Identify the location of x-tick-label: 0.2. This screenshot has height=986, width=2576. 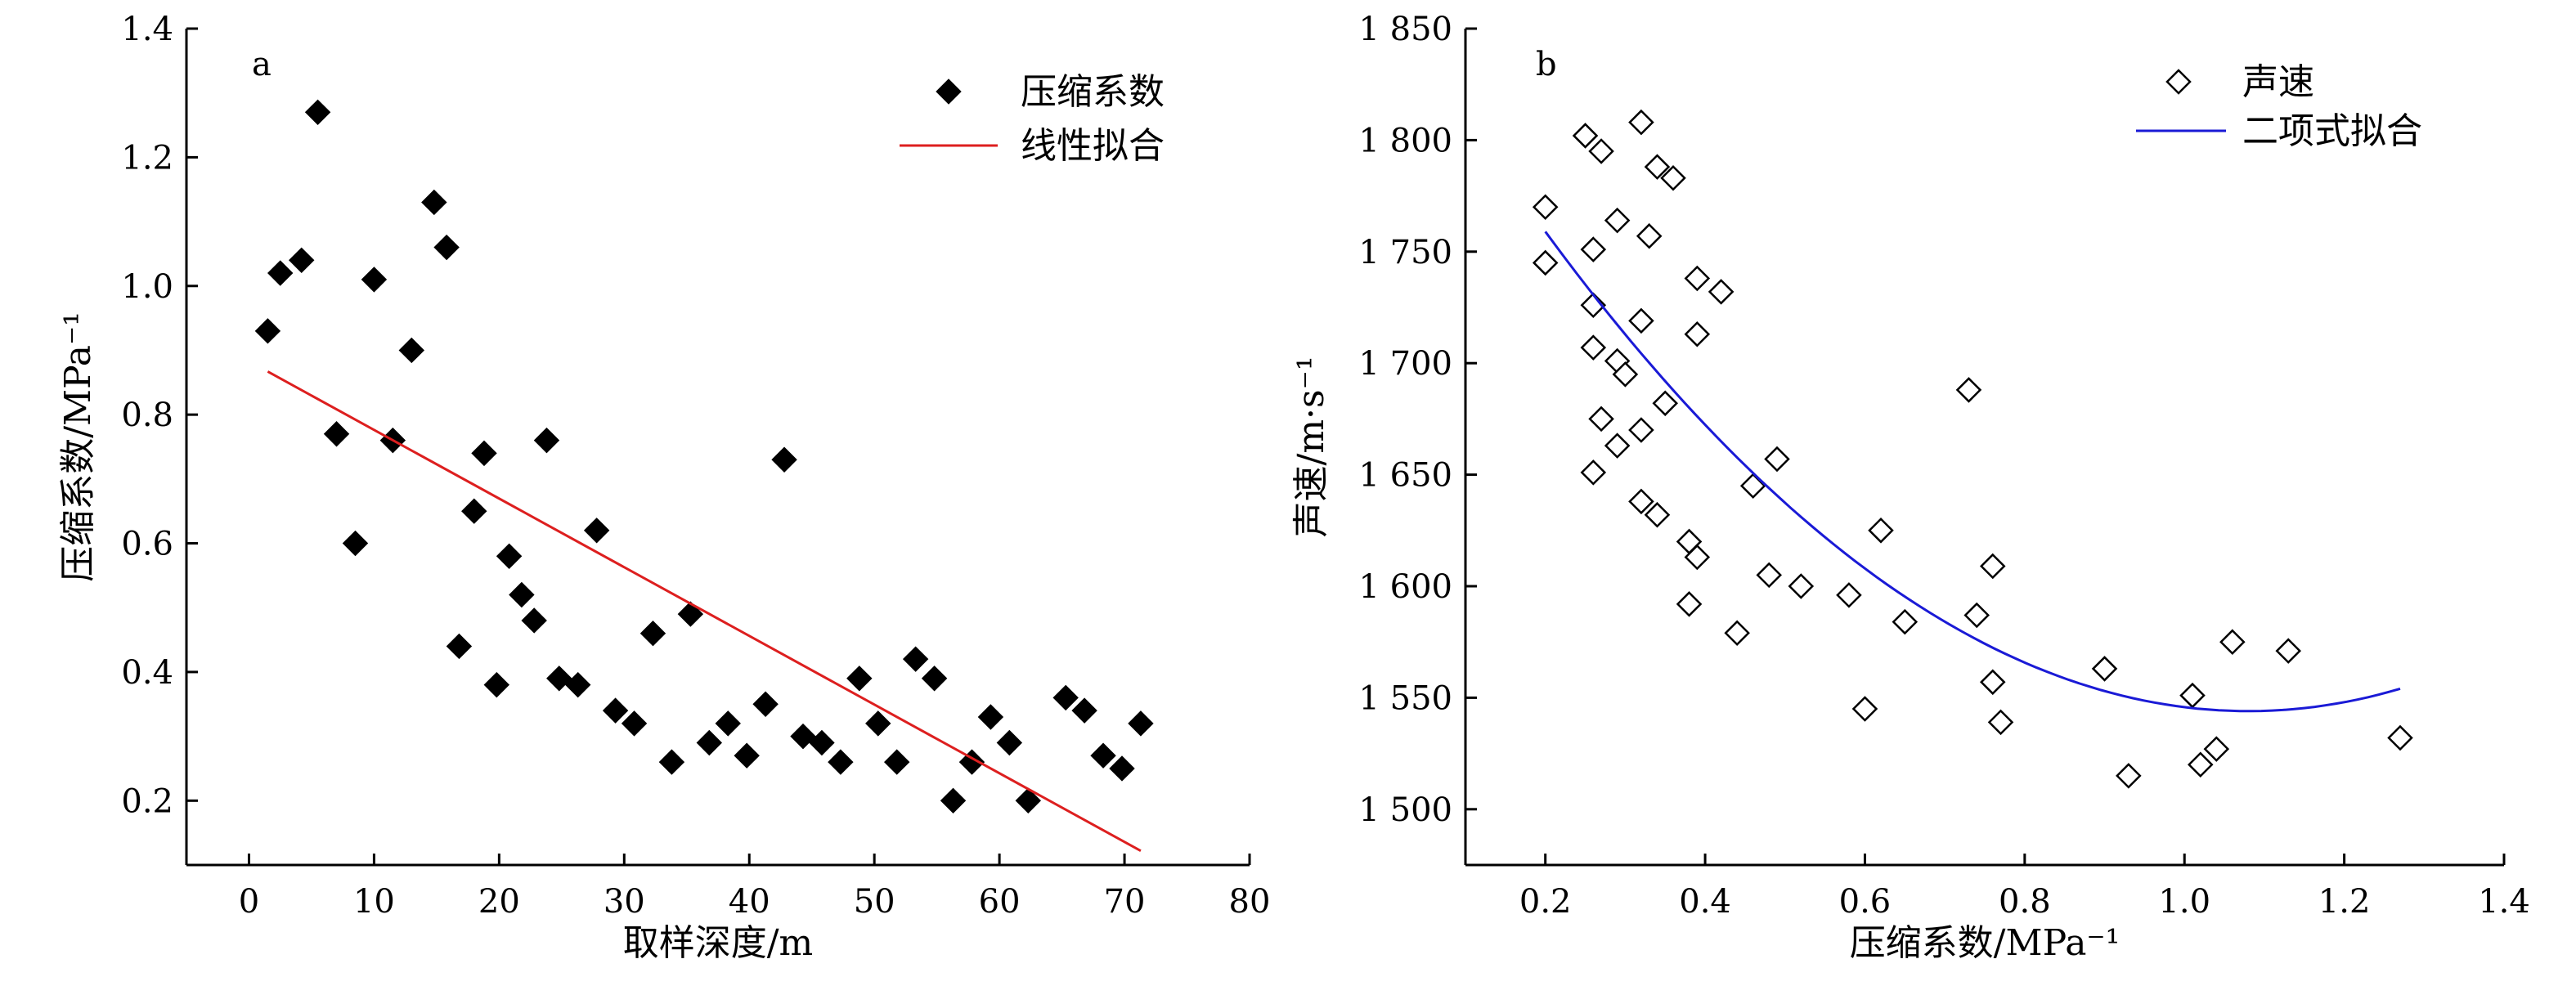
(1545, 902).